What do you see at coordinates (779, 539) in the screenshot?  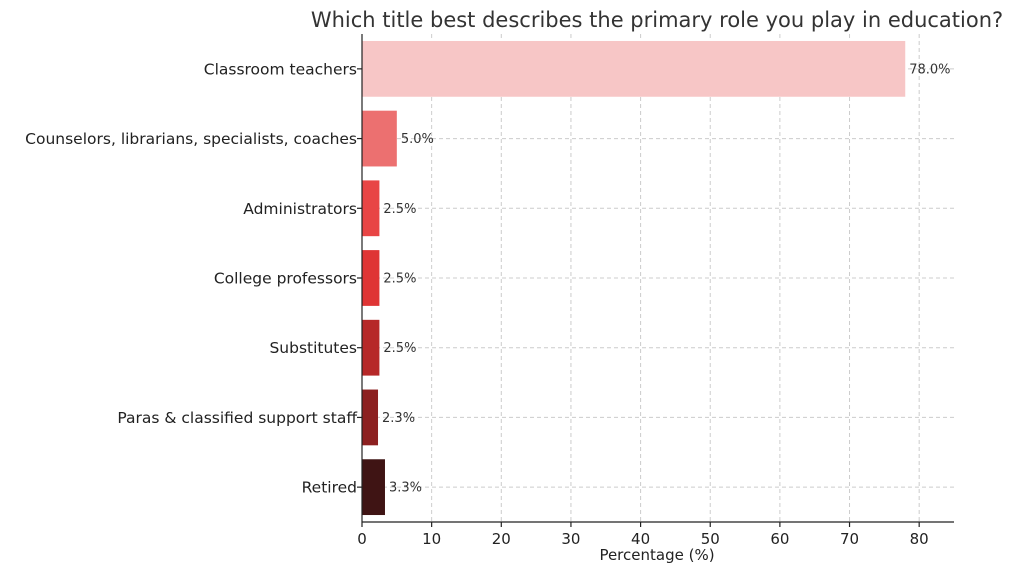 I see `x-tick-label: 60` at bounding box center [779, 539].